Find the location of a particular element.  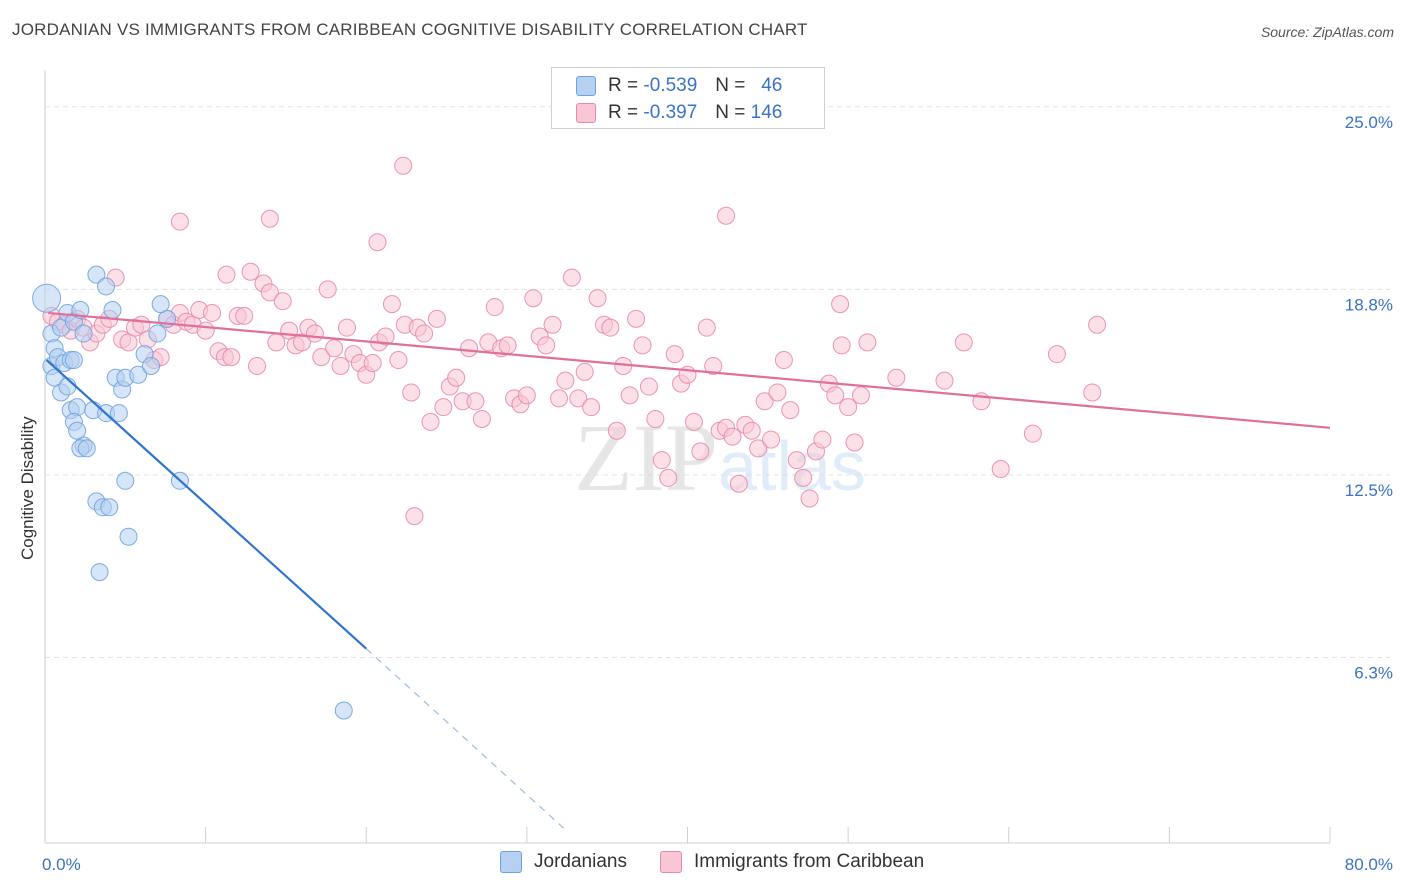

legend-row-caribbean: R = -0.397 N = 146 is located at coordinates (679, 113).